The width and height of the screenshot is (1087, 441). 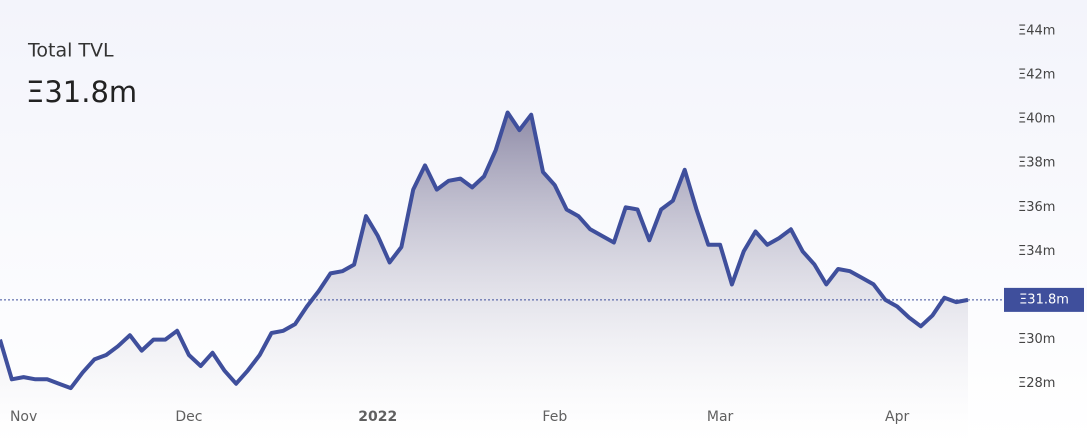 What do you see at coordinates (1036, 383) in the screenshot?
I see `y-tick-label: Ξ28m` at bounding box center [1036, 383].